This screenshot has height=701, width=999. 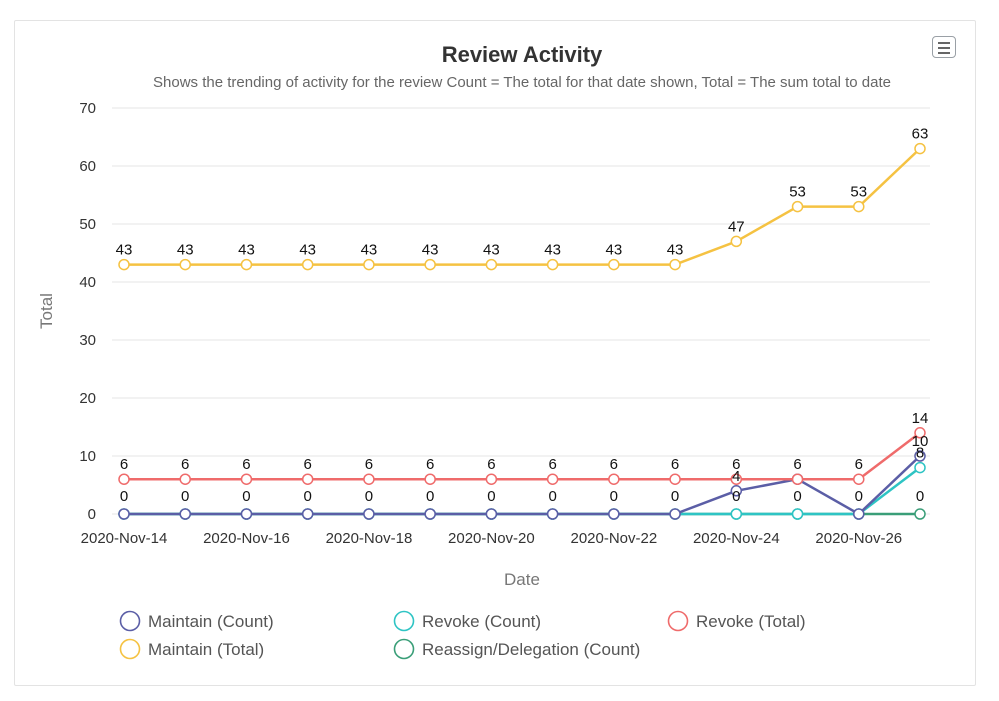 I want to click on x-tick-label: 2020-Nov-22, so click(x=613, y=538).